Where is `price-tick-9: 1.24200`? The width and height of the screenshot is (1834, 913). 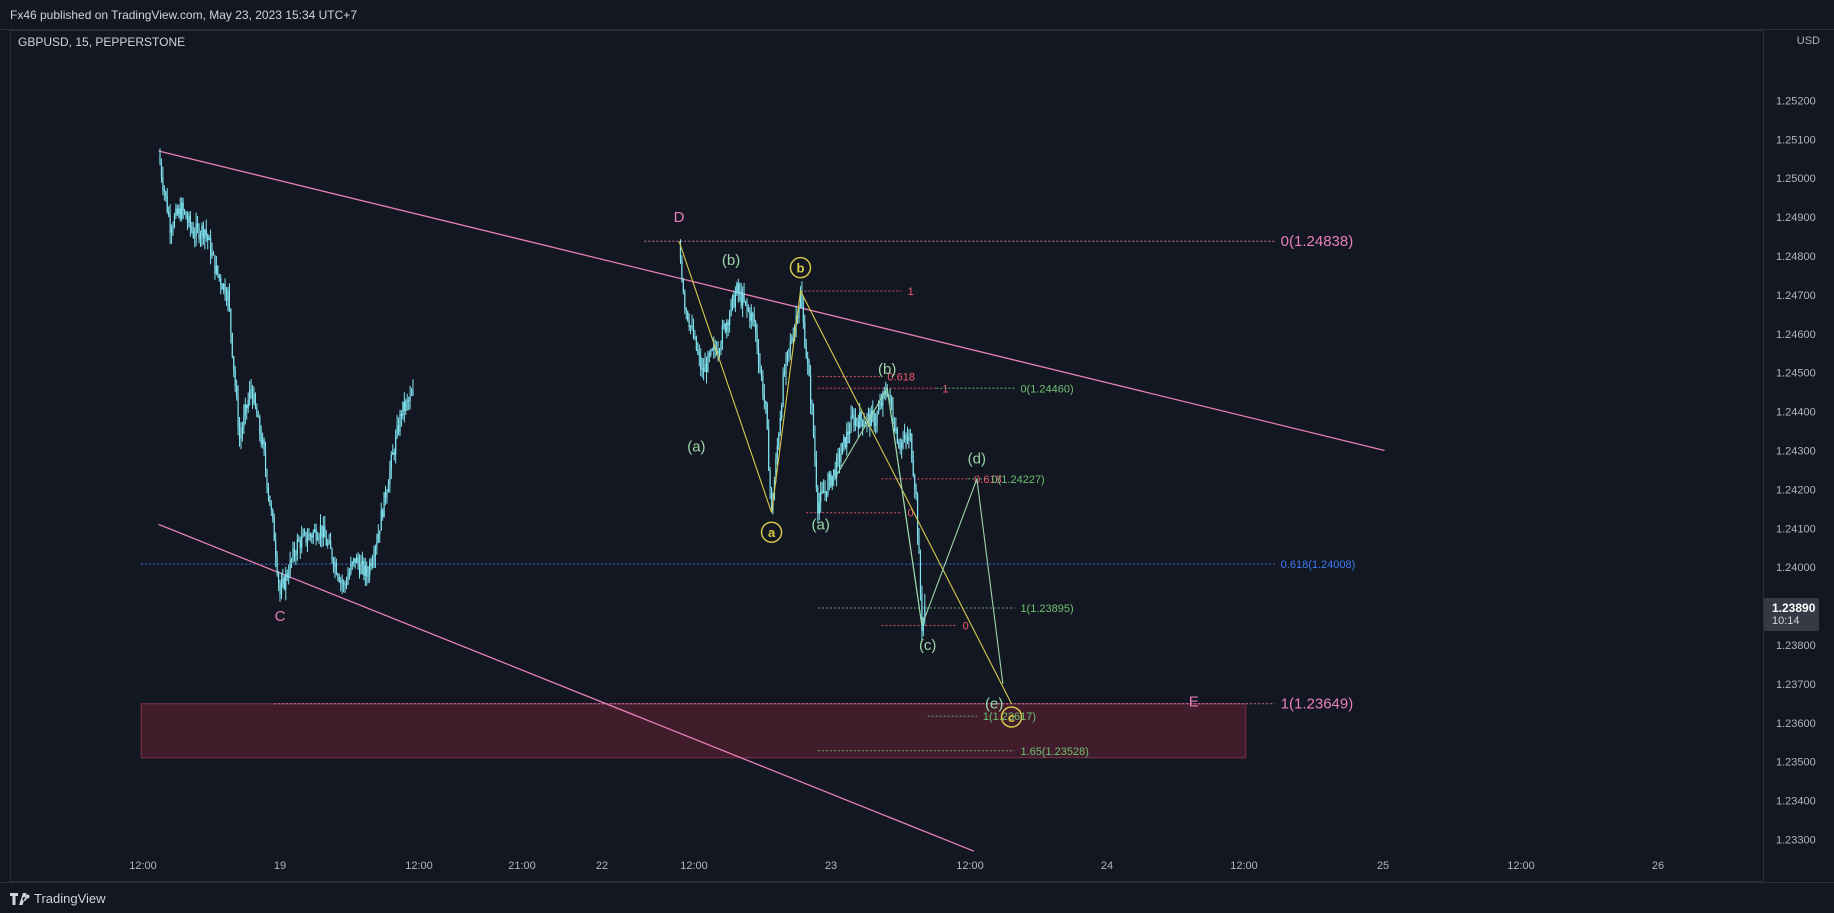
price-tick-9: 1.24200 is located at coordinates (1796, 490).